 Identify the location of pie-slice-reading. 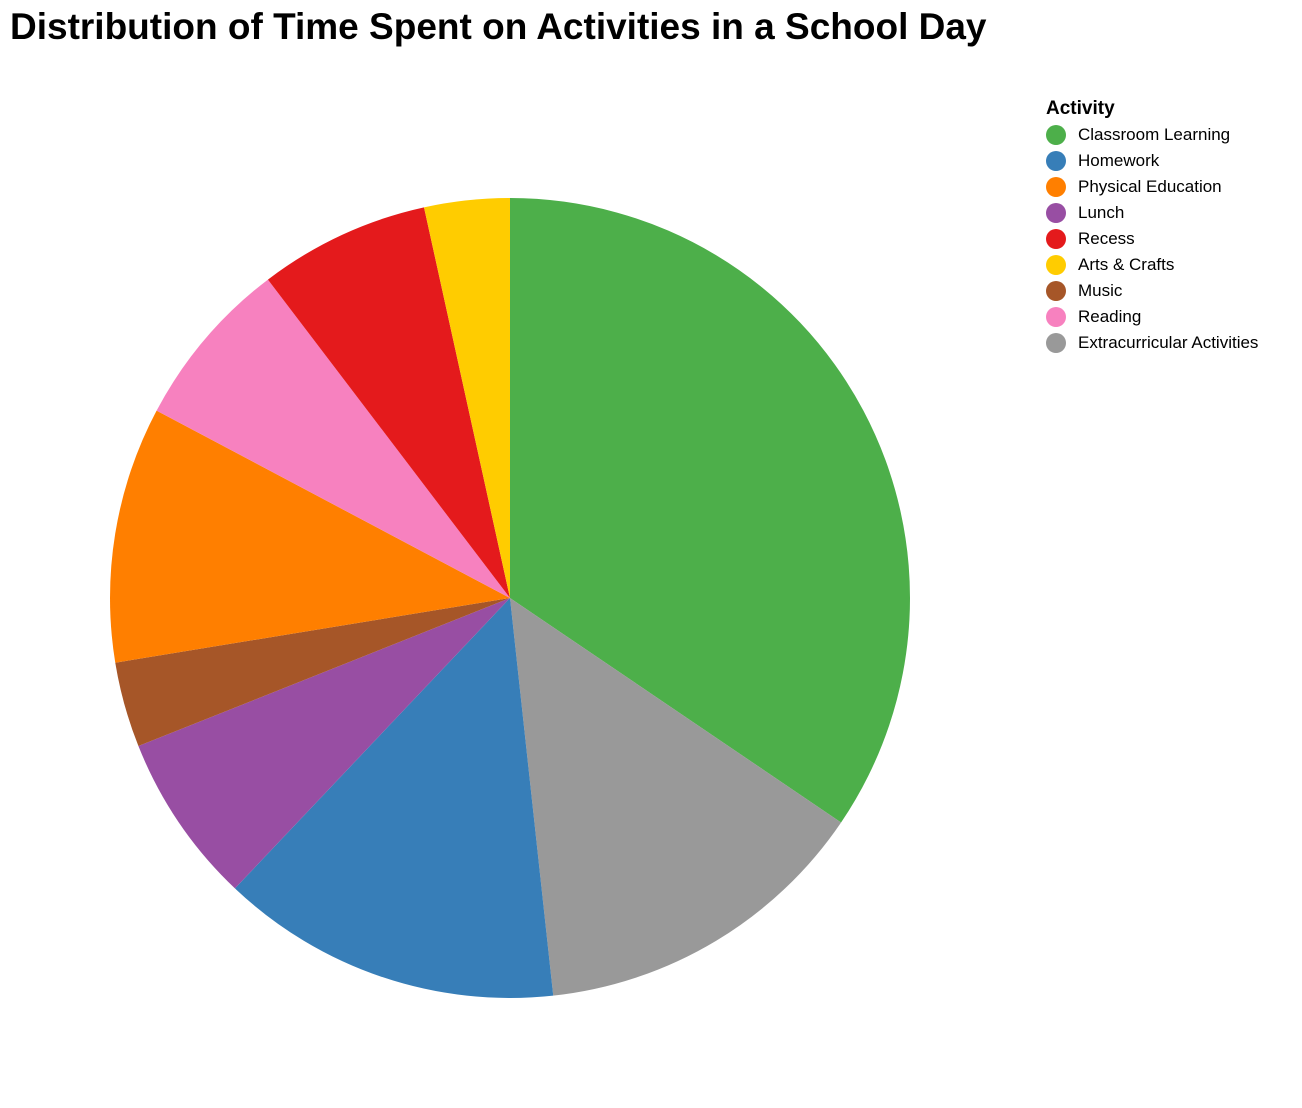
(333, 438).